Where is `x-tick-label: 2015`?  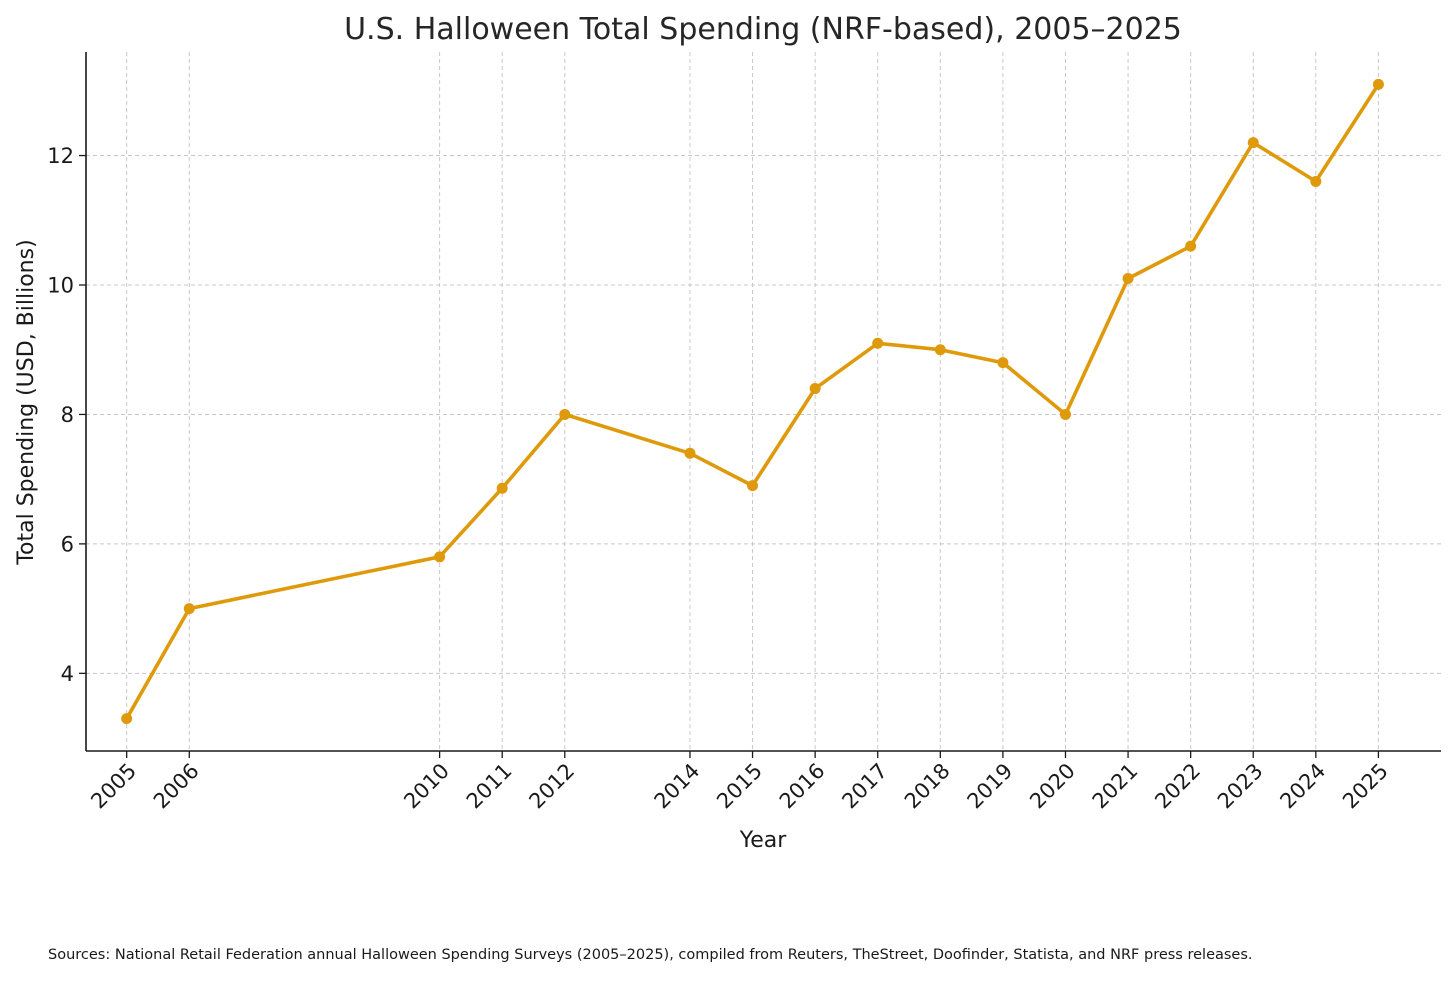 x-tick-label: 2015 is located at coordinates (739, 786).